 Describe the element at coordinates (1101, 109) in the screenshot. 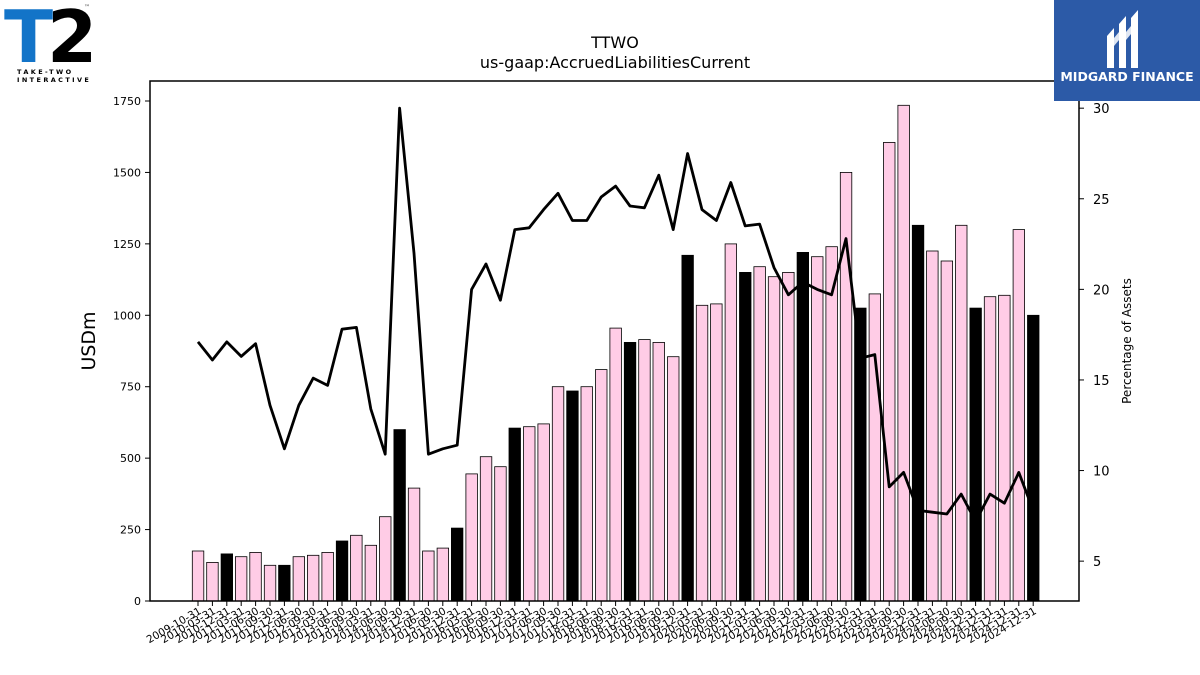

I see `y2-tick-label: 30` at that location.